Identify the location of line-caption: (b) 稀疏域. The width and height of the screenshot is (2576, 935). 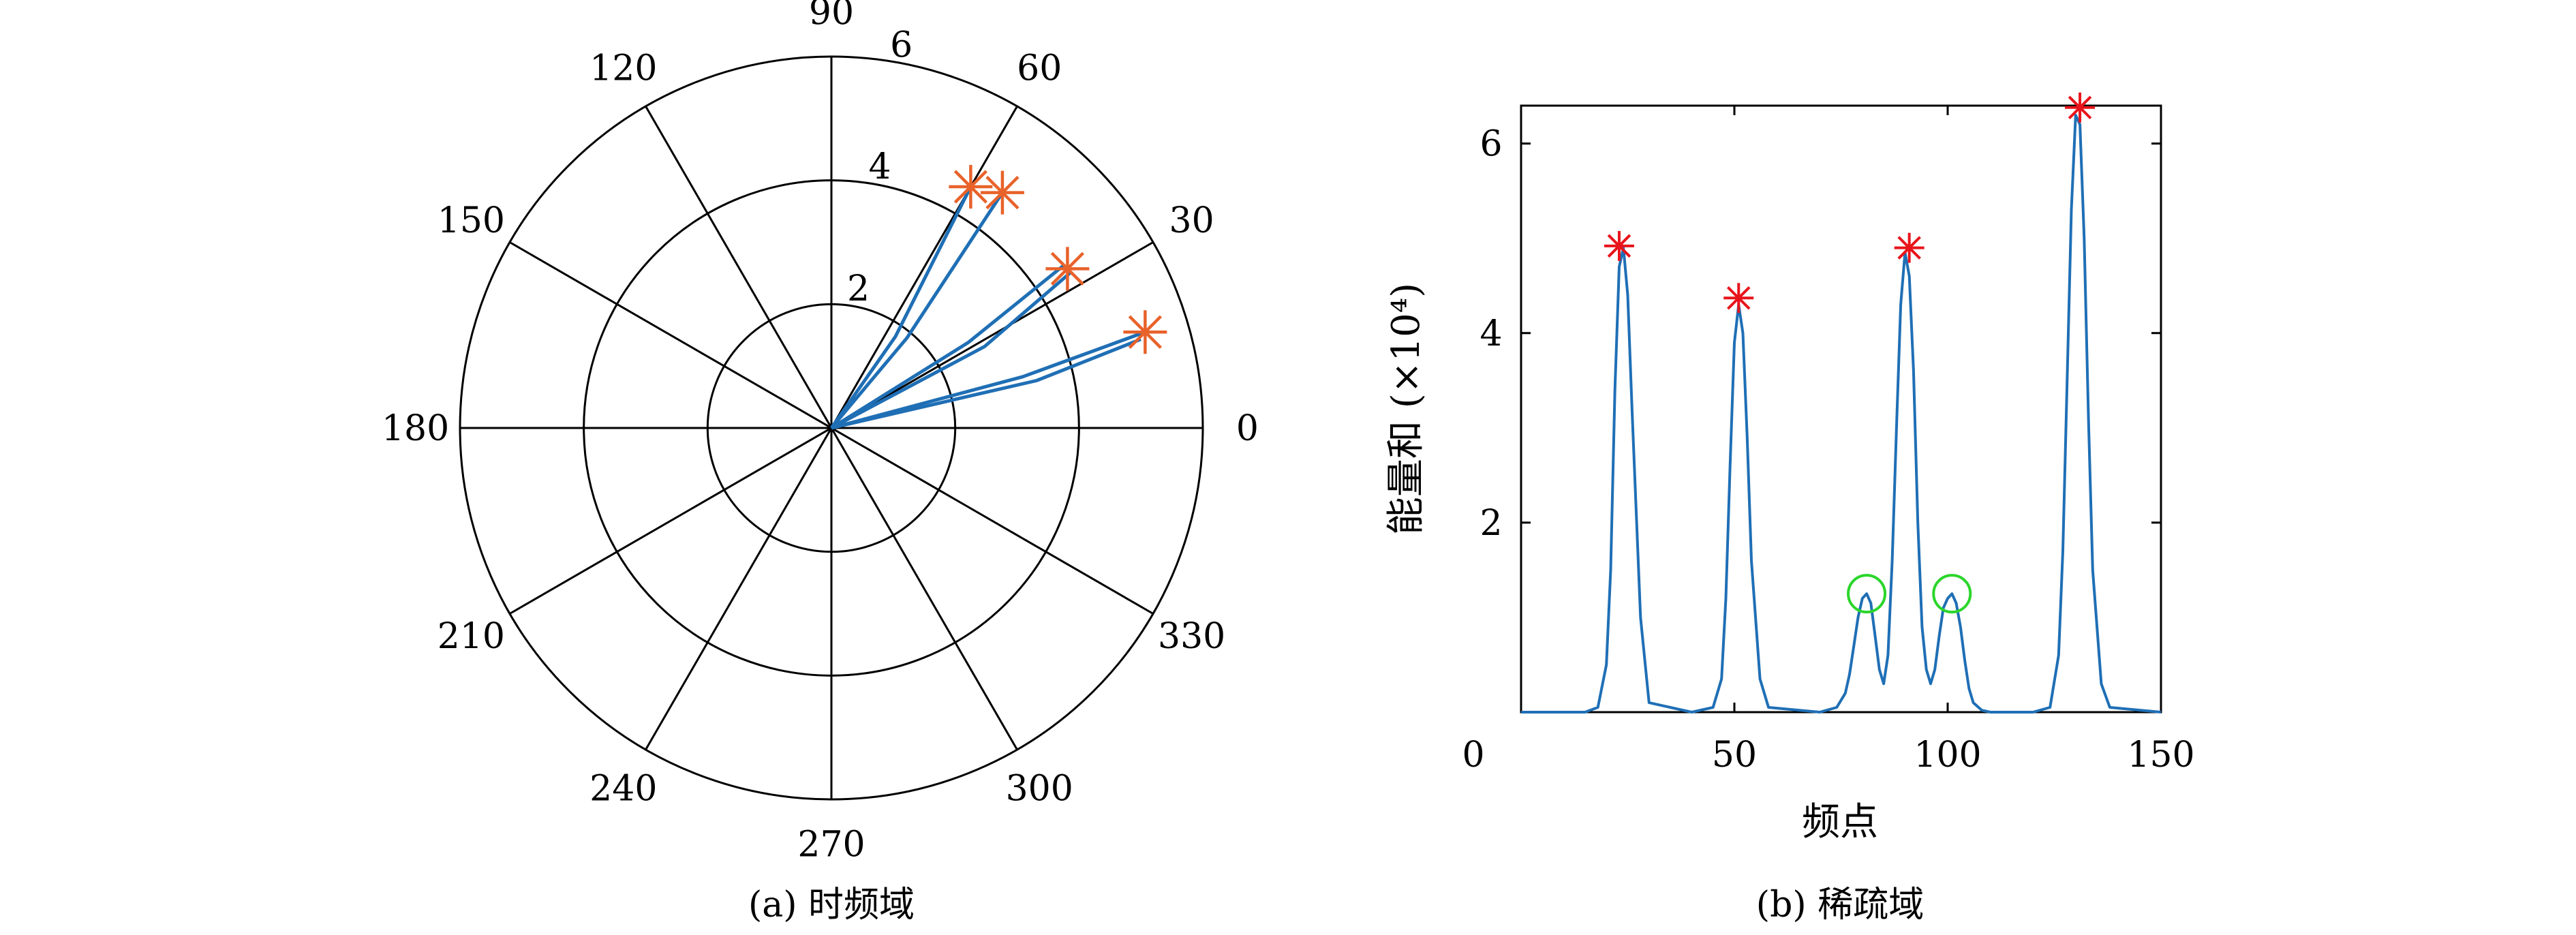
(1840, 905).